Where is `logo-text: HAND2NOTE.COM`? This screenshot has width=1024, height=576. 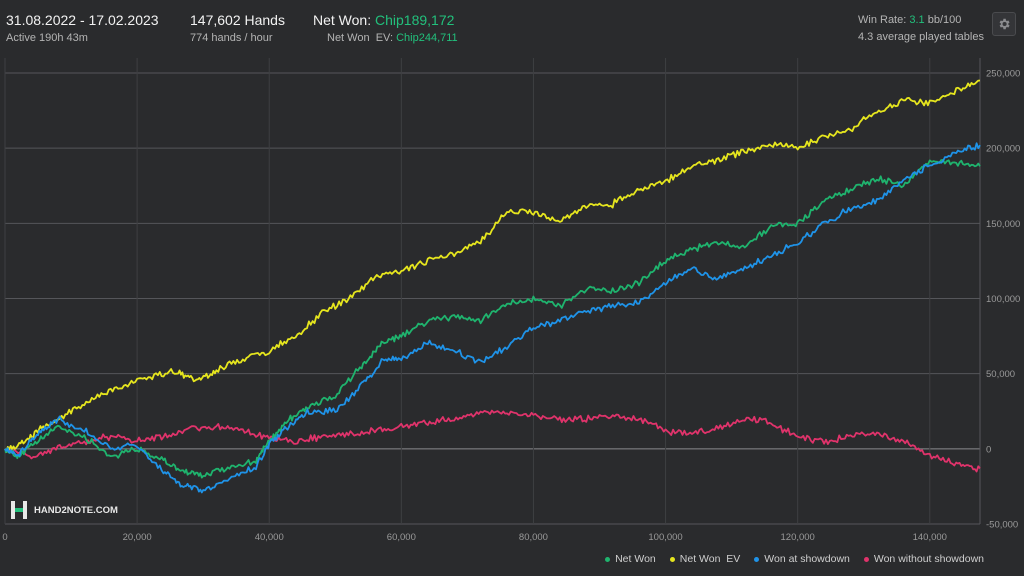 logo-text: HAND2NOTE.COM is located at coordinates (76, 510).